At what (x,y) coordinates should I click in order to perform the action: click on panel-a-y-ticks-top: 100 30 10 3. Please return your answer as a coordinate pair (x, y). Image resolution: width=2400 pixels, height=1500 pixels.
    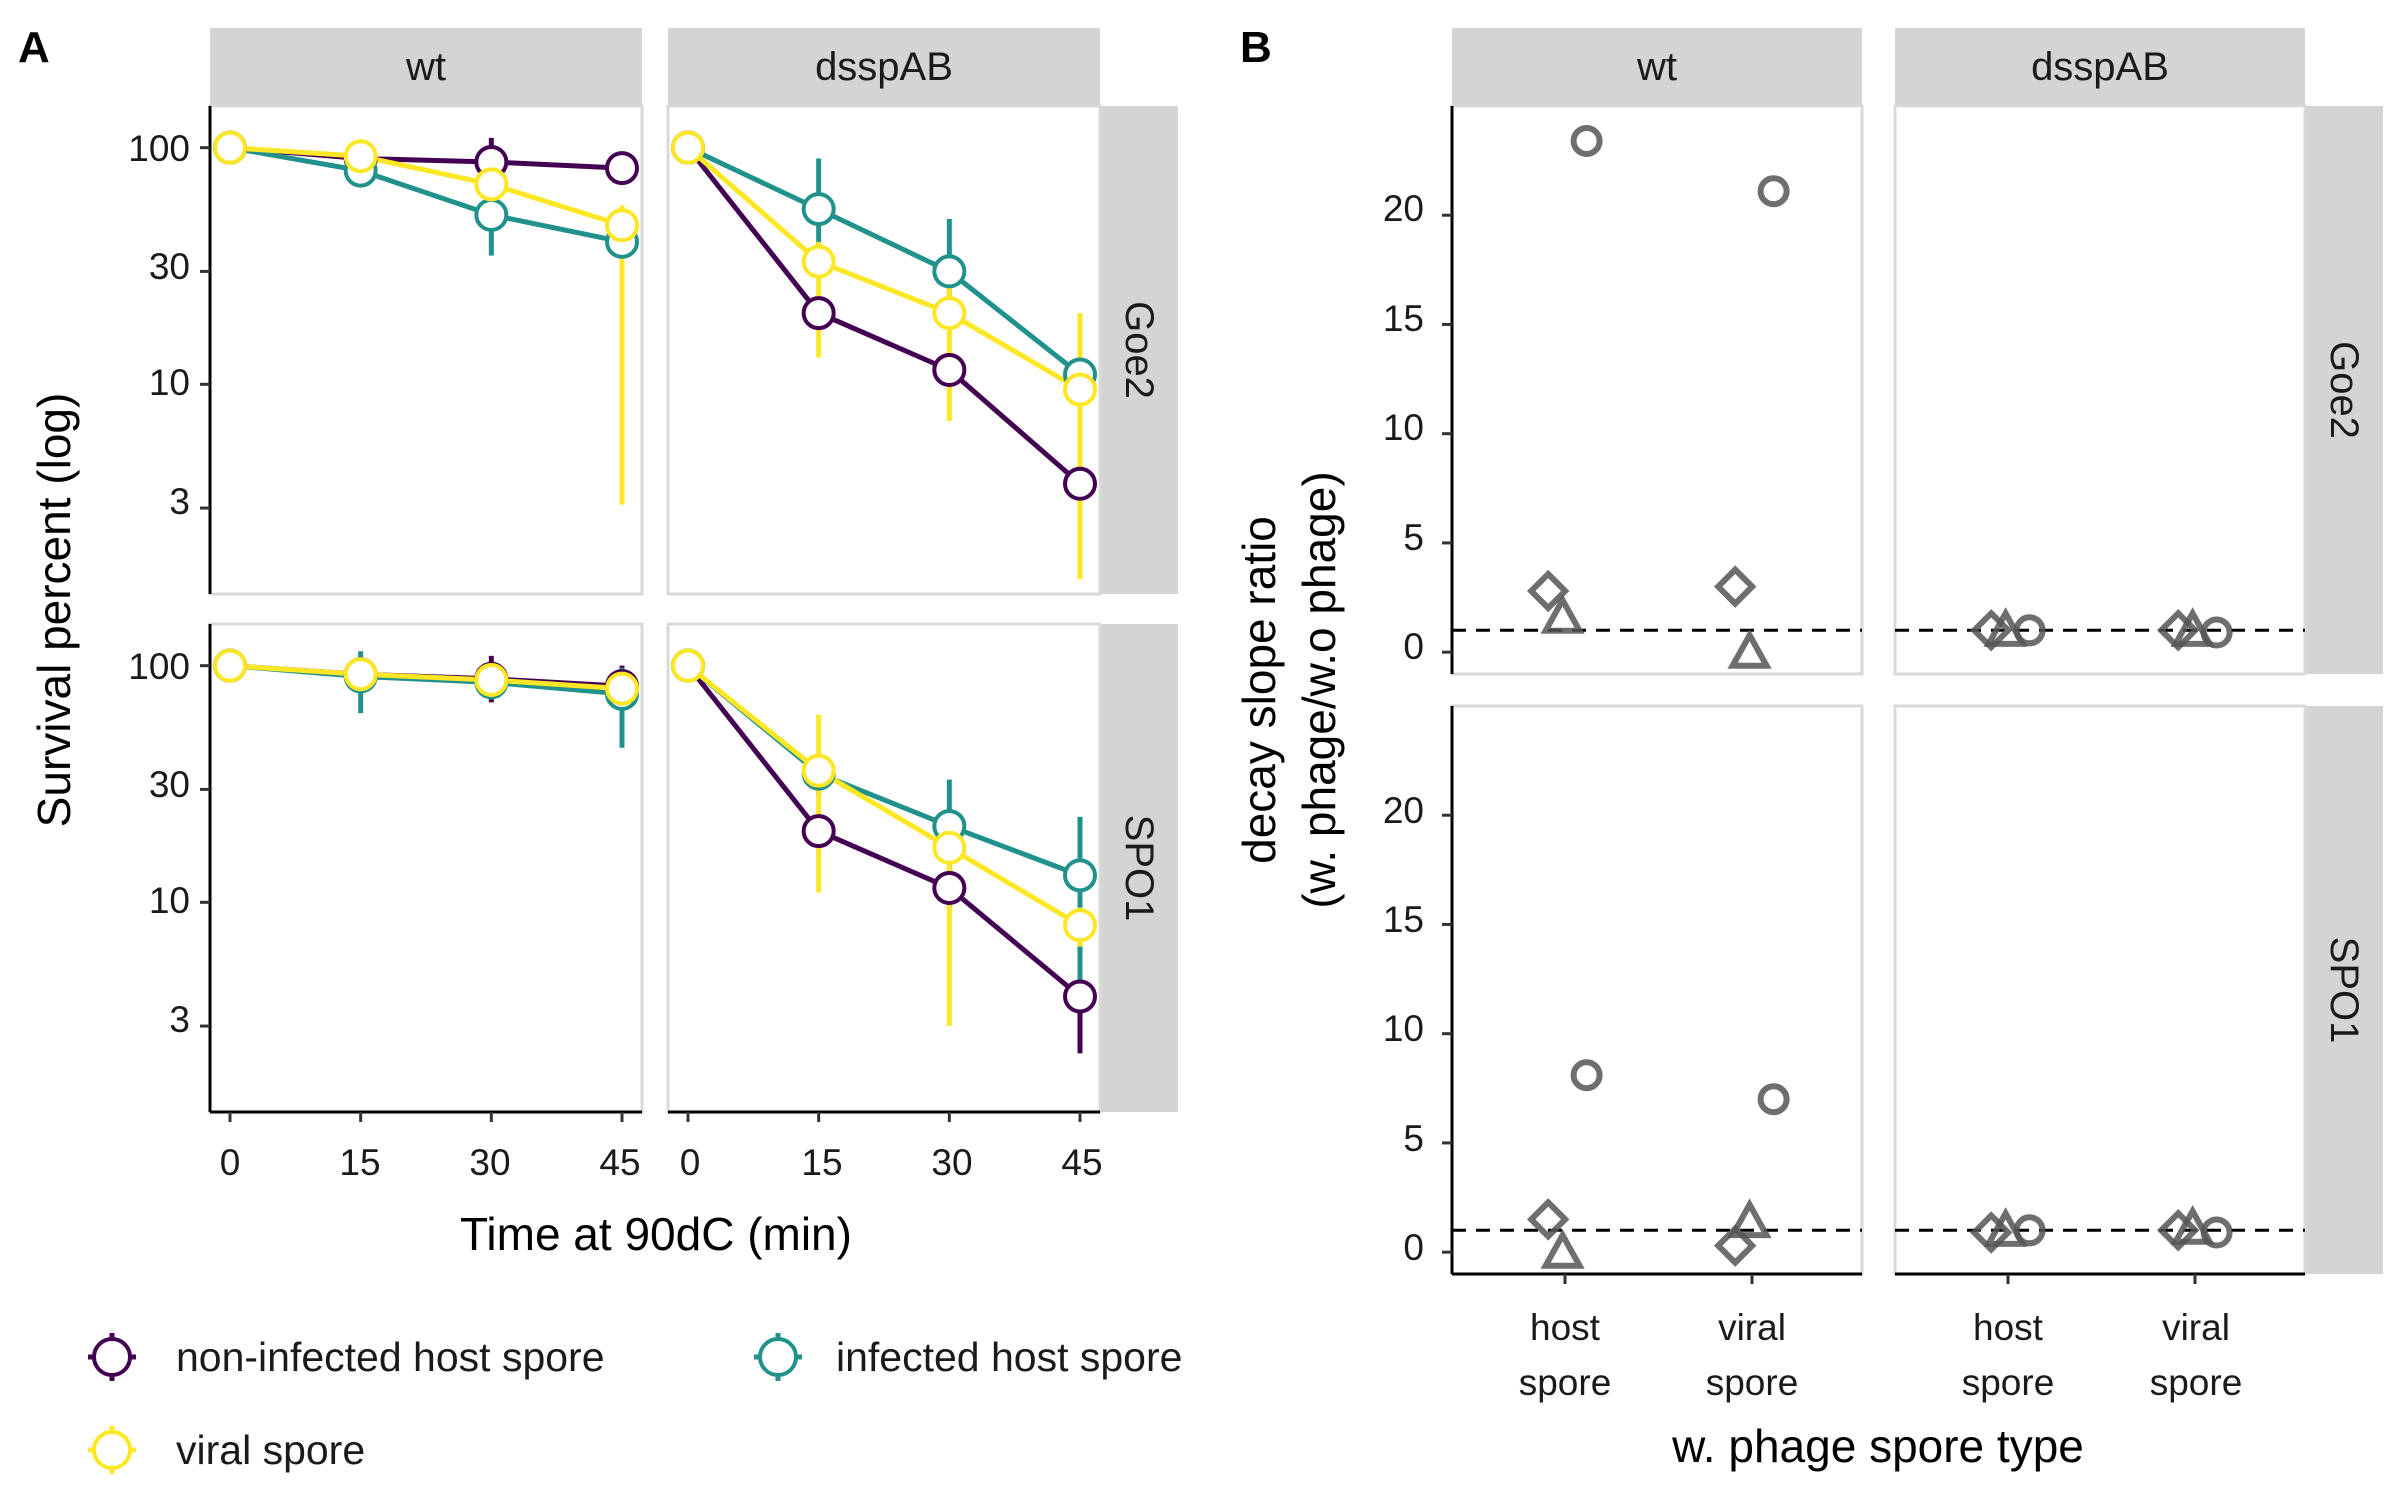
    Looking at the image, I should click on (159, 325).